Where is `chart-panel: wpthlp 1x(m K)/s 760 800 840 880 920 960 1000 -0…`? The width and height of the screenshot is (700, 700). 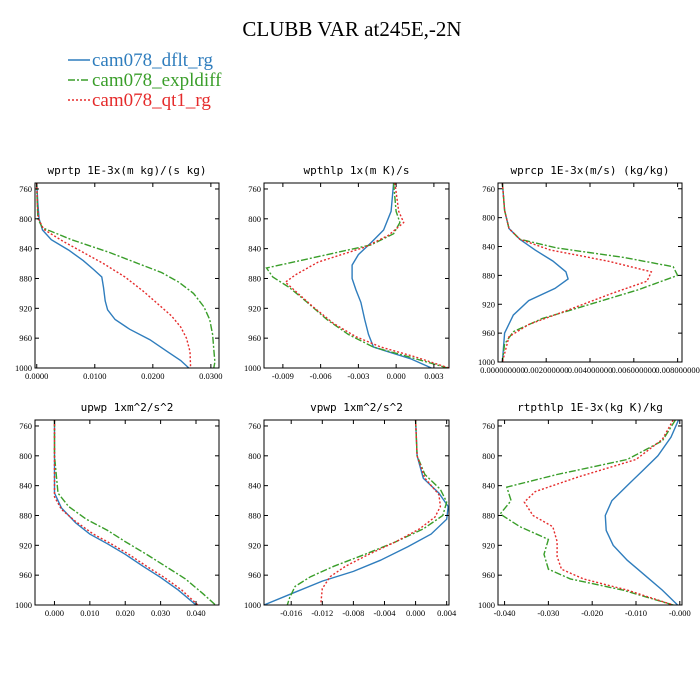 chart-panel: wpthlp 1x(m K)/s 760 800 840 880 920 960 1000 -0… is located at coordinates (347, 272).